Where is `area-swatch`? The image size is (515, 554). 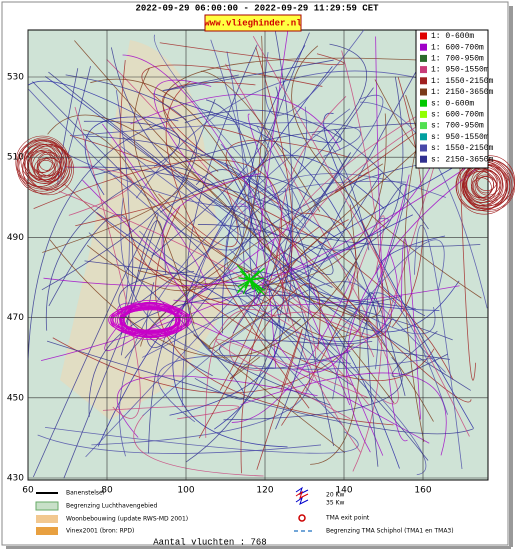
area-swatch is located at coordinates (47, 506).